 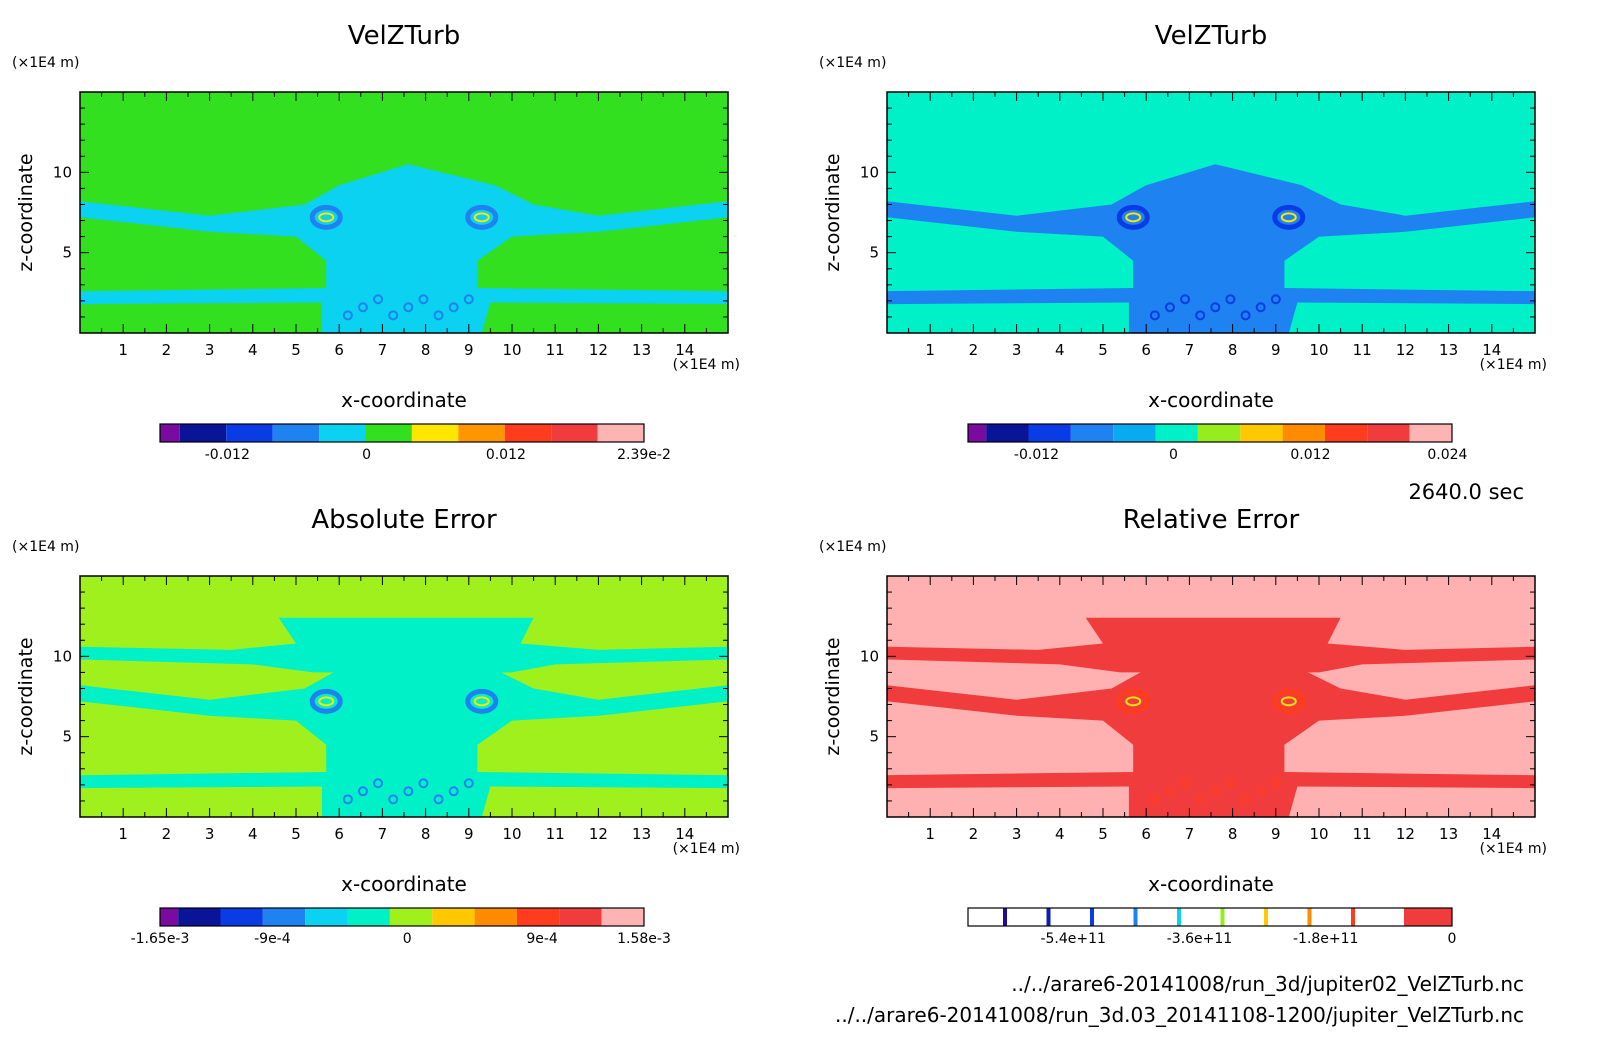 I want to click on colorbar-tick-label: 1.58e-3, so click(x=644, y=939).